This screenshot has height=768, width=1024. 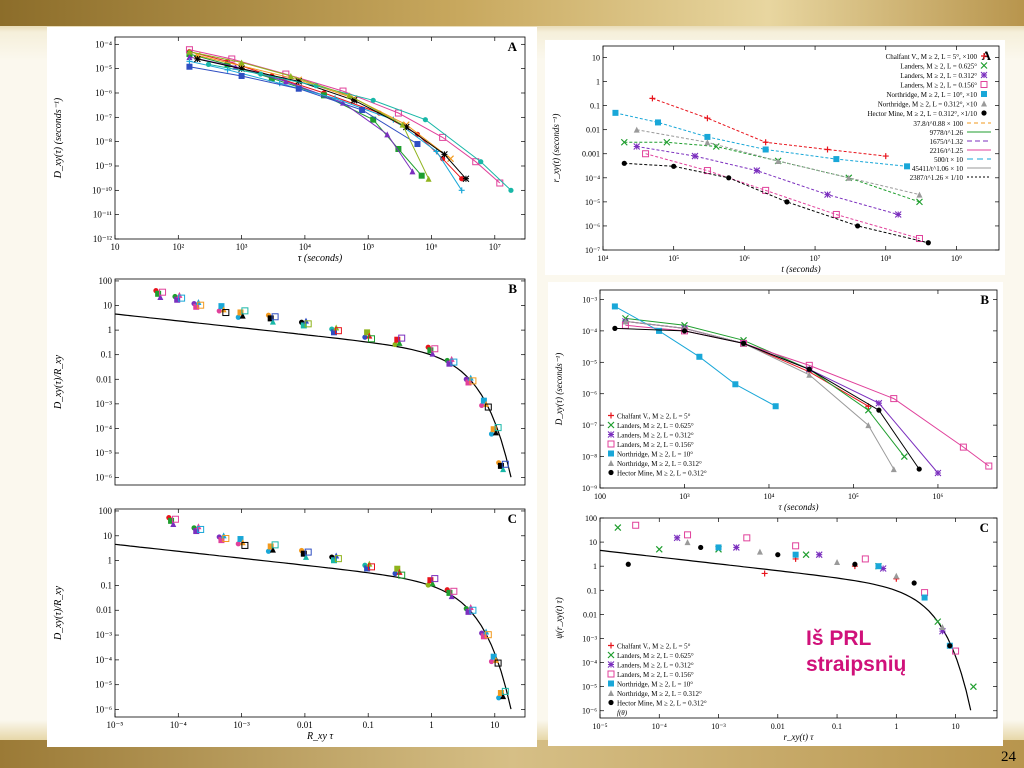 I want to click on panel-label: A, so click(x=513, y=46).